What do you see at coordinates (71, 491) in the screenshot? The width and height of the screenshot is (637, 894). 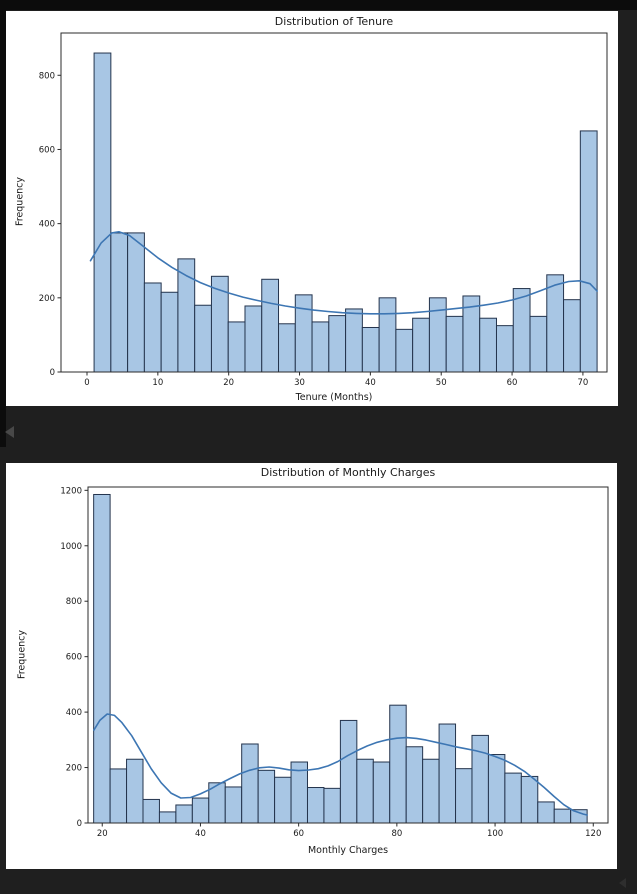 I see `y-tick-label: 1200` at bounding box center [71, 491].